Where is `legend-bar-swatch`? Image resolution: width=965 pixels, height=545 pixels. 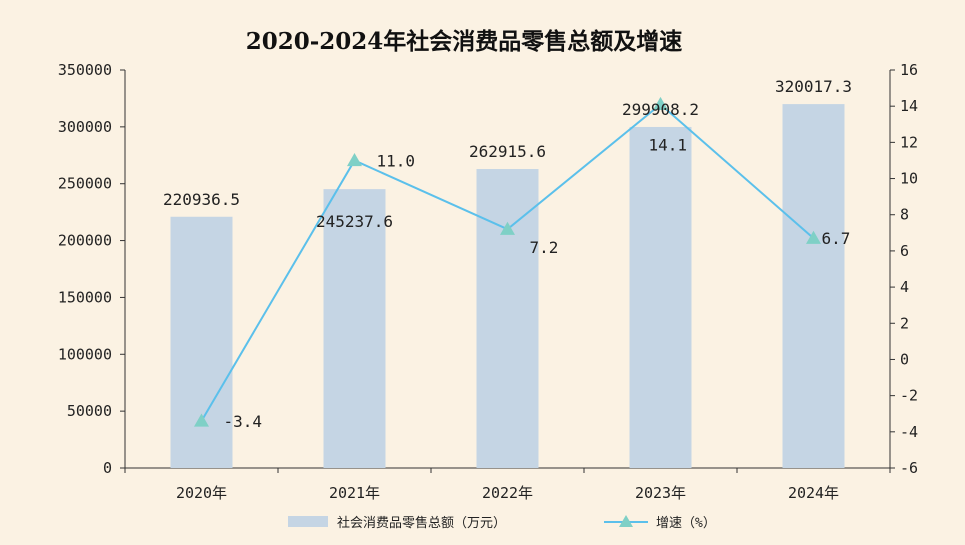 legend-bar-swatch is located at coordinates (308, 521).